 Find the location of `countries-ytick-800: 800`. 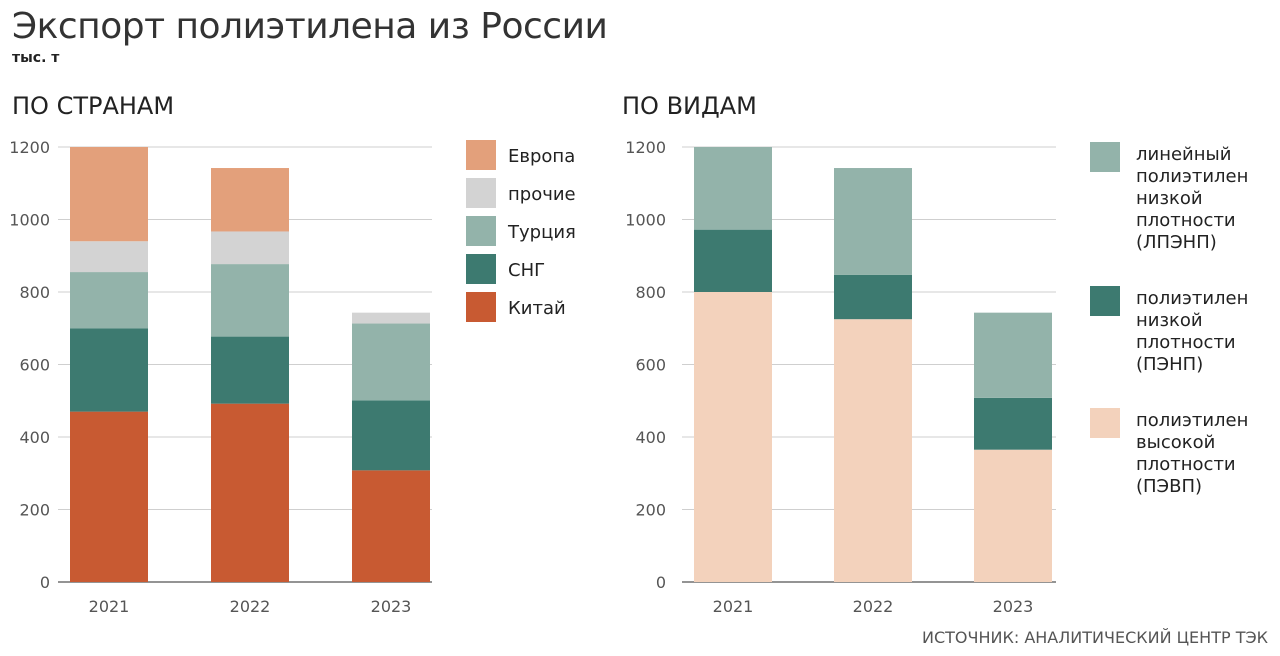

countries-ytick-800: 800 is located at coordinates (34, 292).